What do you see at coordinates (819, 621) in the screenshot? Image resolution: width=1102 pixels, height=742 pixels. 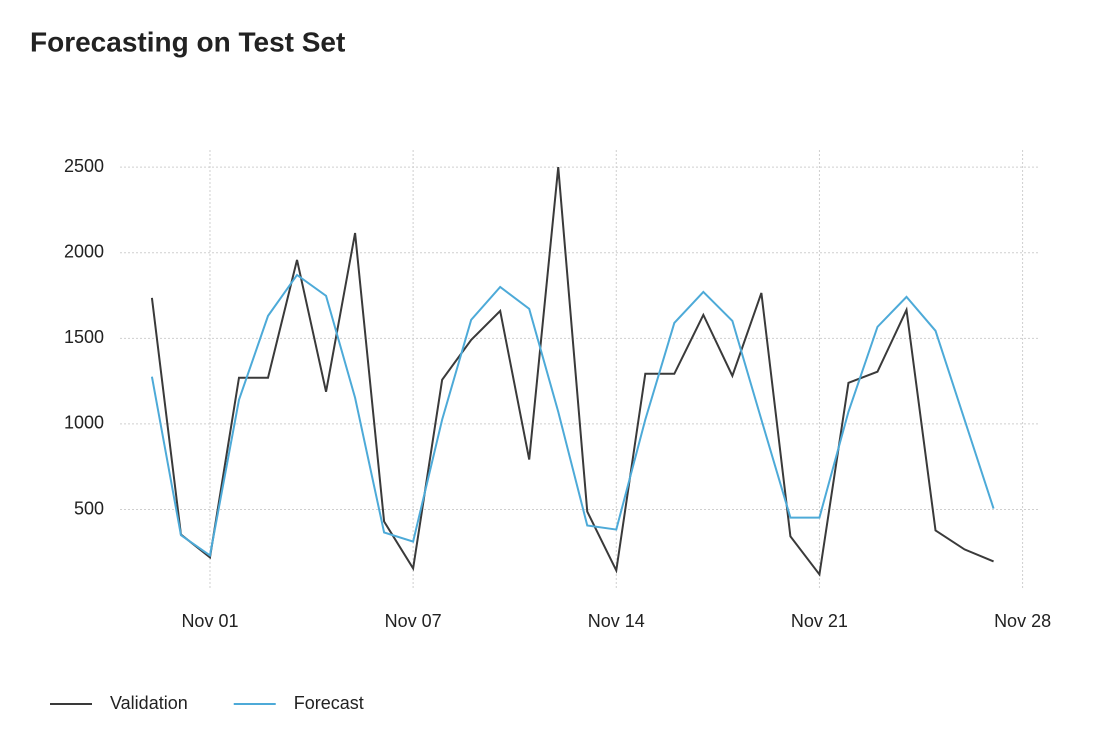 I see `x-tick-label: Nov 21` at bounding box center [819, 621].